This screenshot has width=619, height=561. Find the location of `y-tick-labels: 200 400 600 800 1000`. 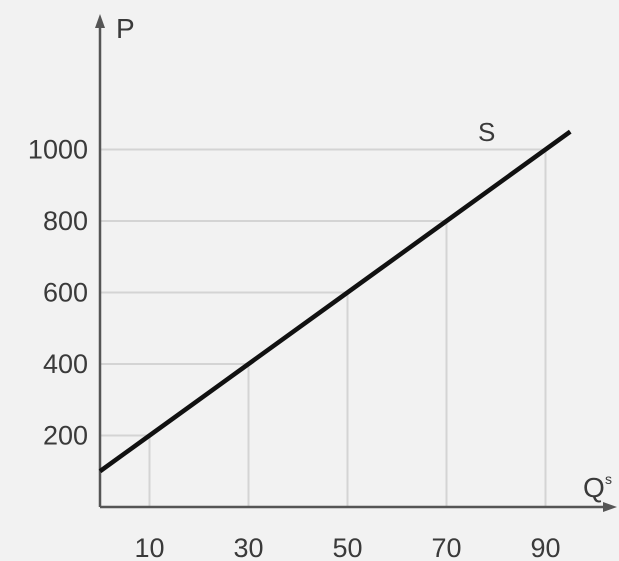

y-tick-labels: 200 400 600 800 1000 is located at coordinates (58, 293).